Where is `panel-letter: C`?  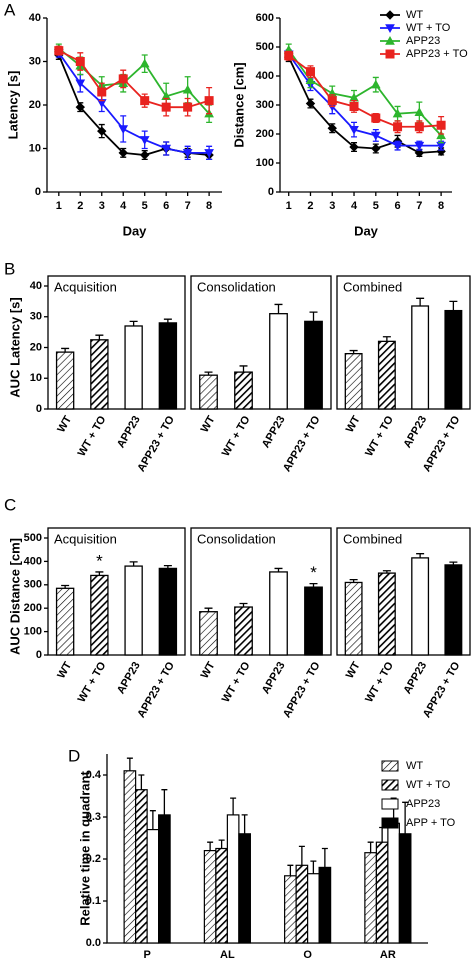 panel-letter: C is located at coordinates (10, 504).